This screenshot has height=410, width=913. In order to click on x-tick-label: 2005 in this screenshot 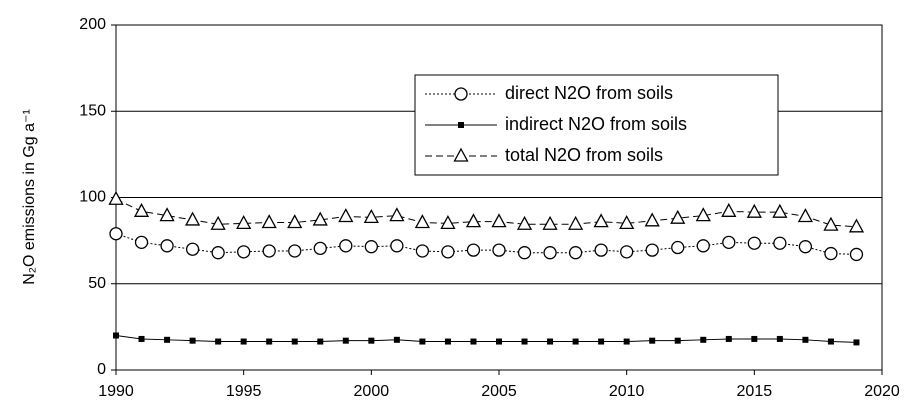, I will do `click(499, 391)`.